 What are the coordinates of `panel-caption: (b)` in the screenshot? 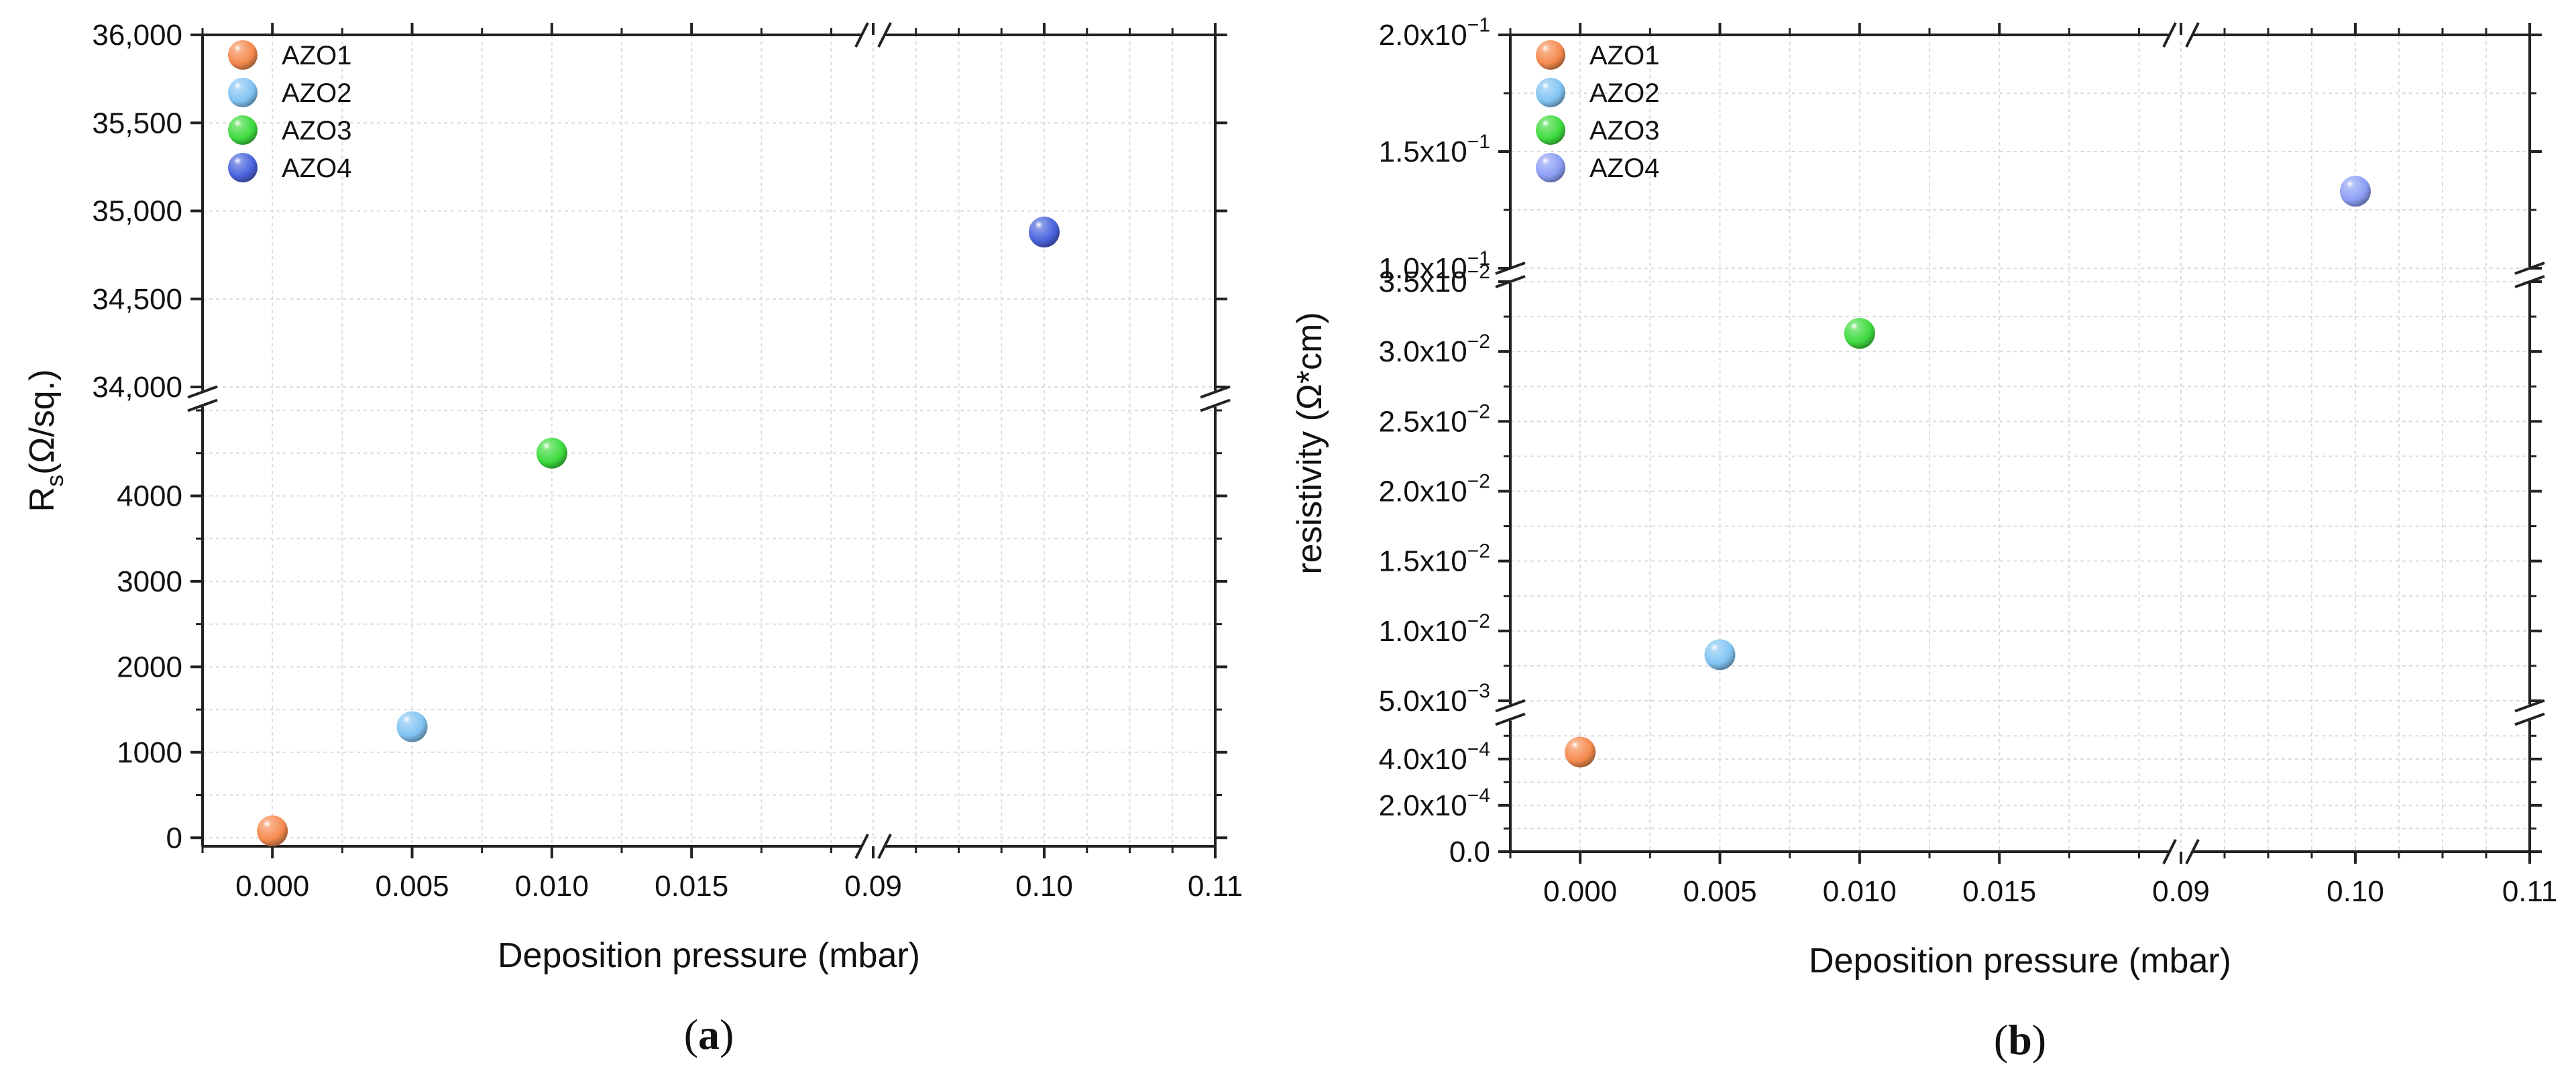 It's located at (2020, 1040).